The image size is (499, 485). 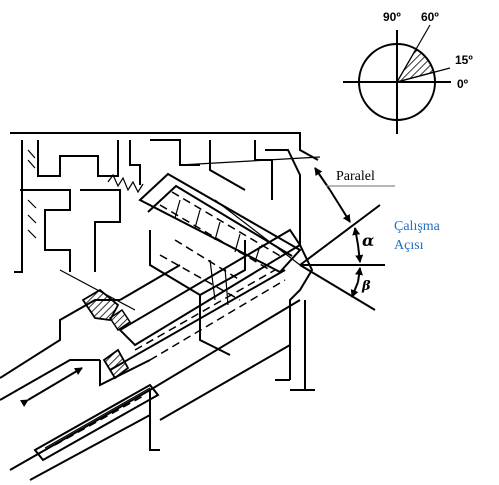 What do you see at coordinates (210, 287) in the screenshot?
I see `lower-guide-rail` at bounding box center [210, 287].